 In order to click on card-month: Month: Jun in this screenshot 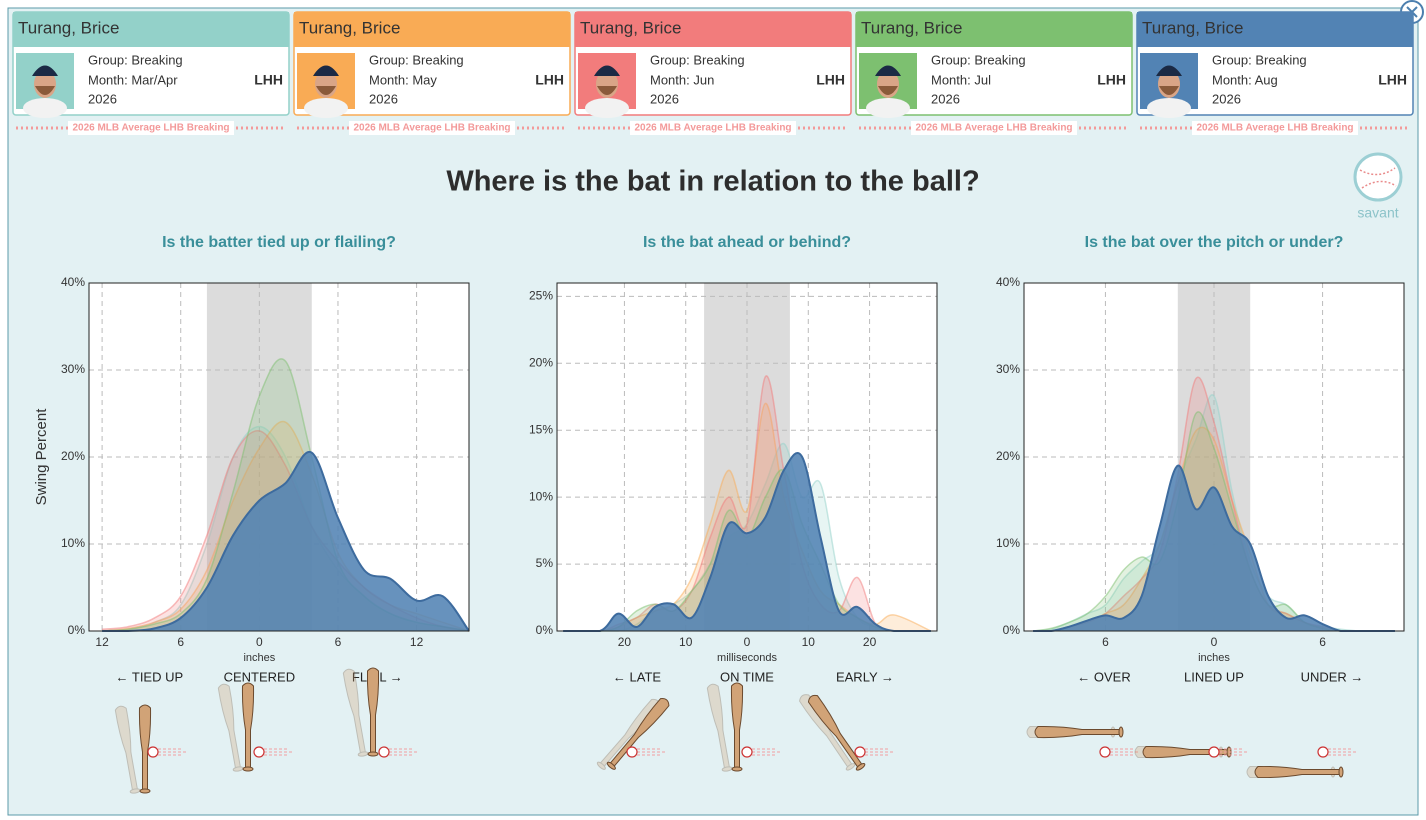, I will do `click(682, 79)`.